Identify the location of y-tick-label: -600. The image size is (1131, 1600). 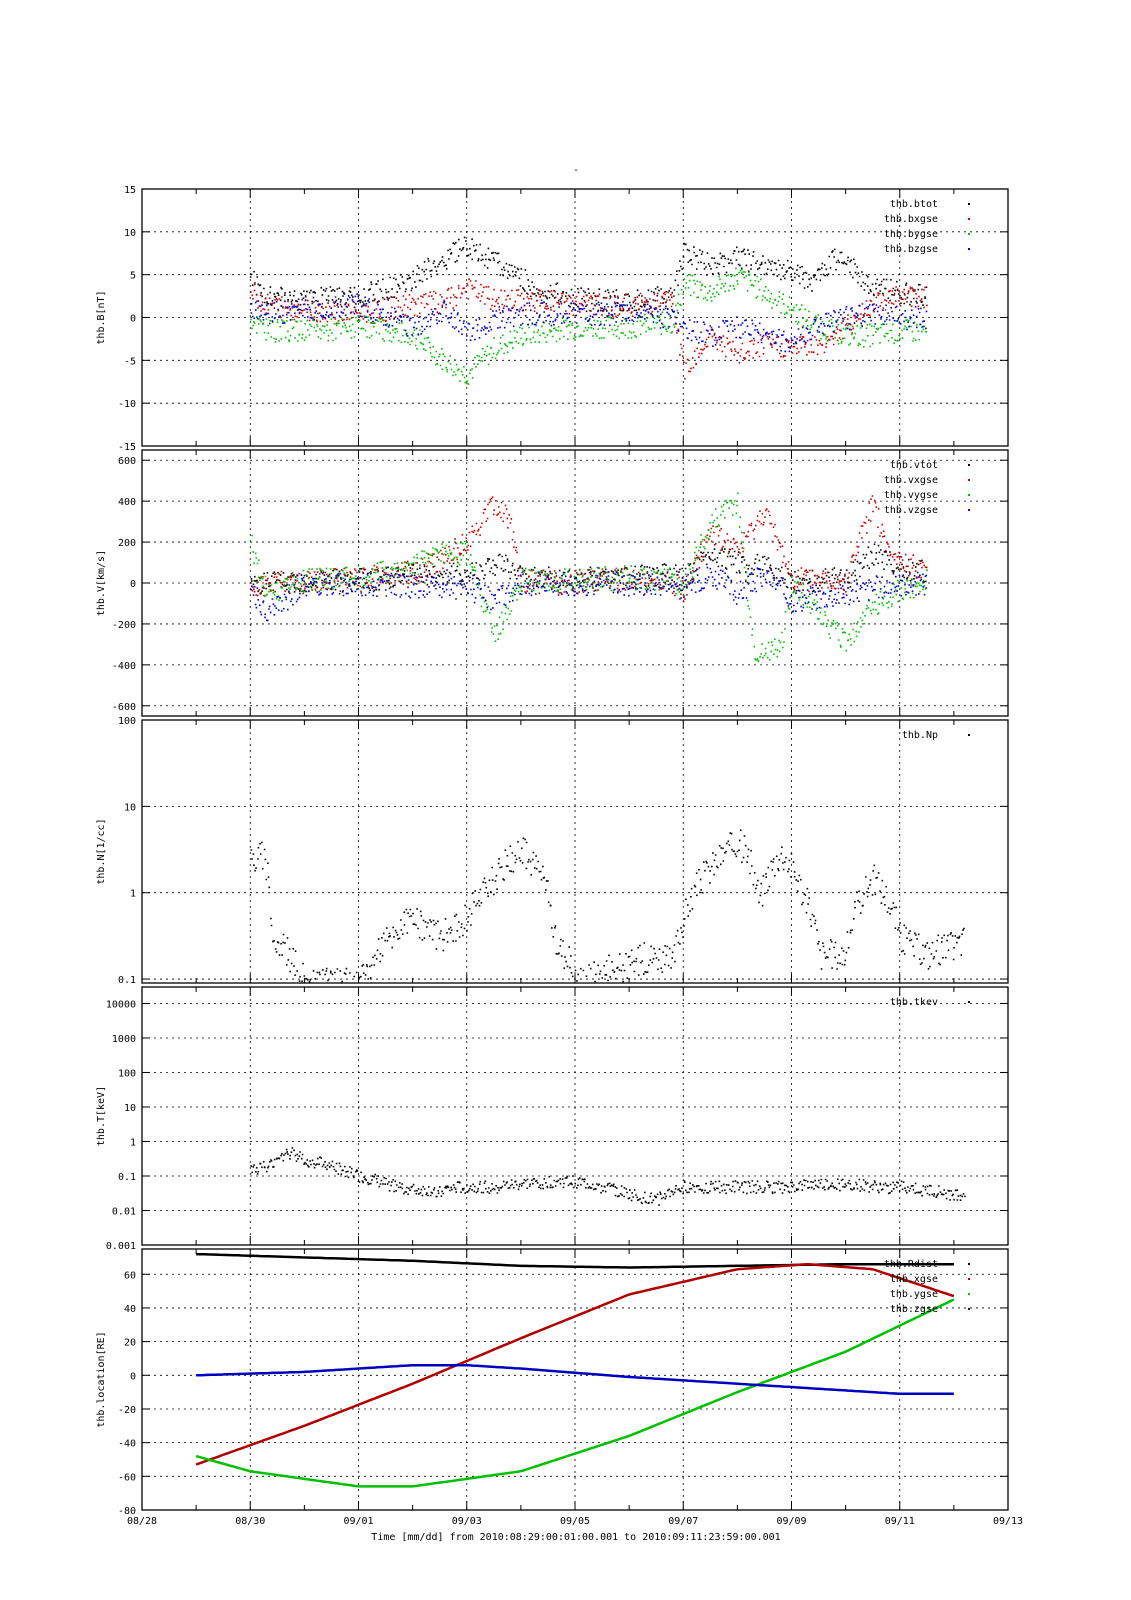
(124, 707).